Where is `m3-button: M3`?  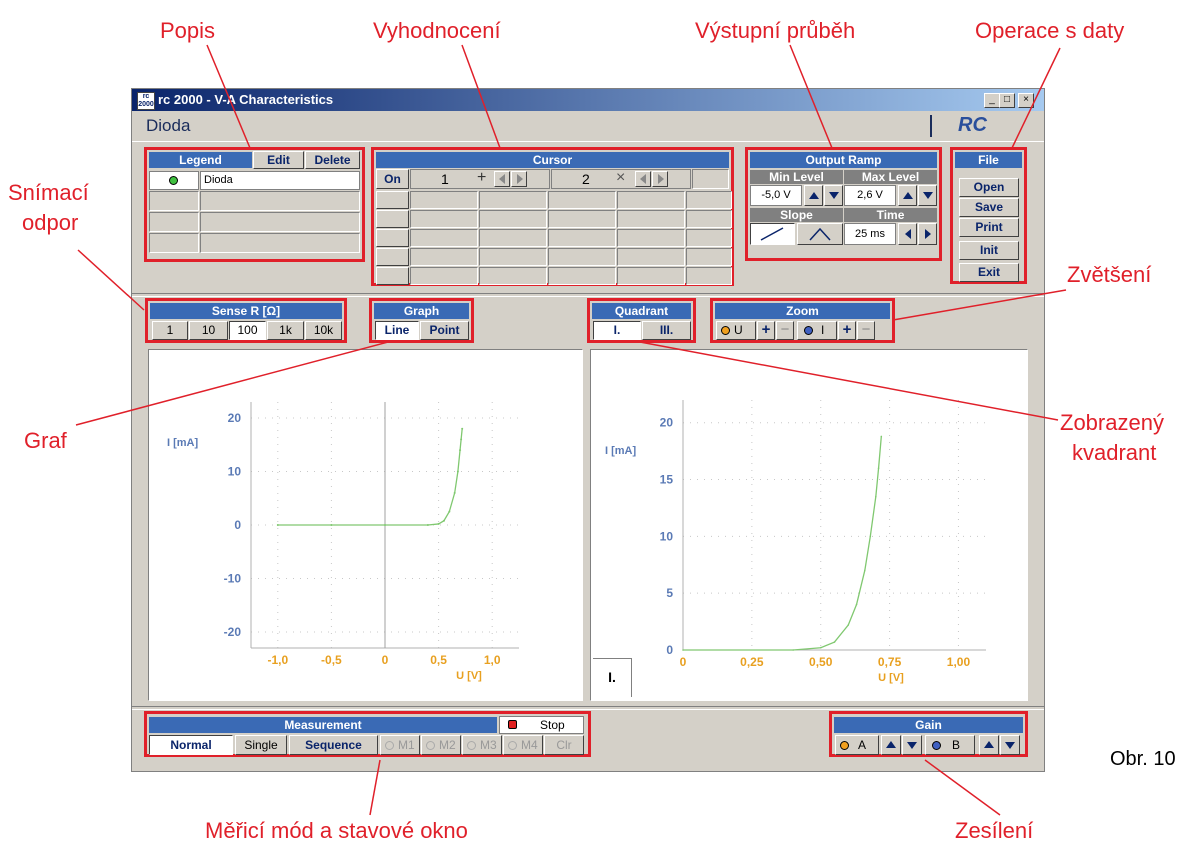
m3-button: M3 is located at coordinates (482, 745).